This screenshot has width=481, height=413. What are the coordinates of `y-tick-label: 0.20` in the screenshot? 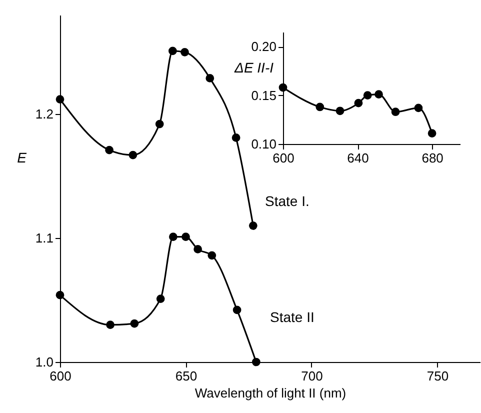 It's located at (263, 46).